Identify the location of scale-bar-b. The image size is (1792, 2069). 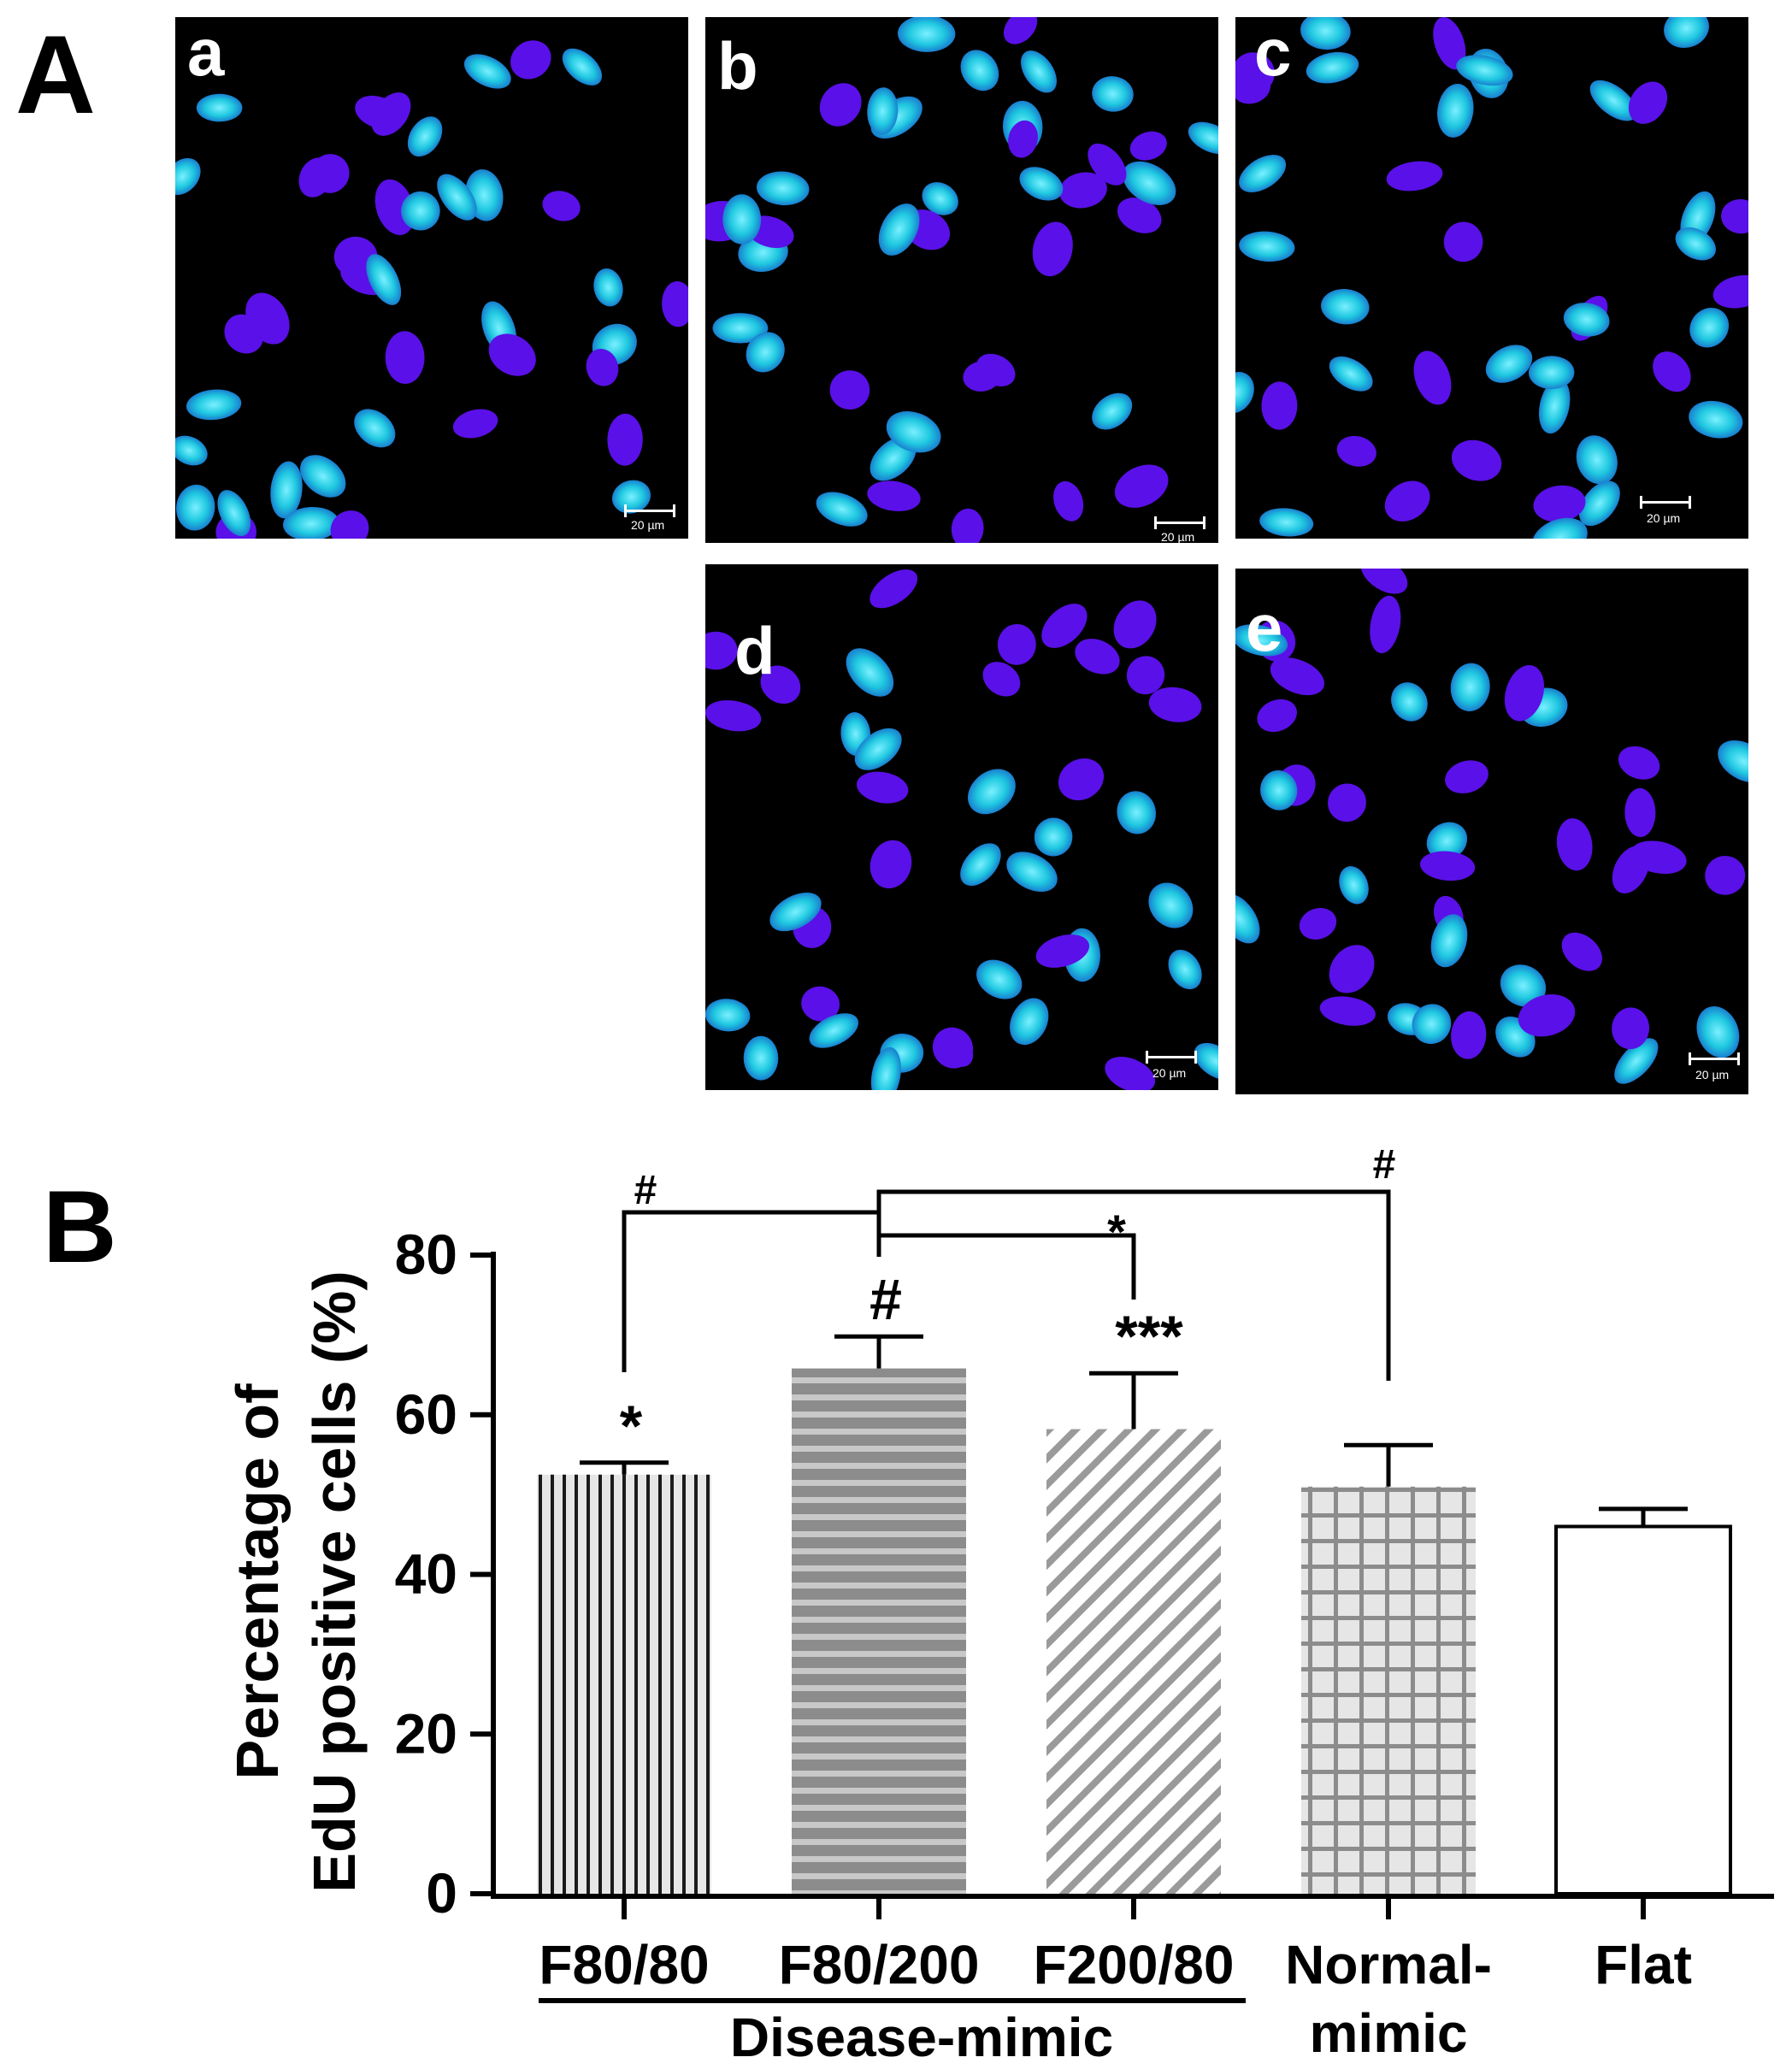
(1179, 522).